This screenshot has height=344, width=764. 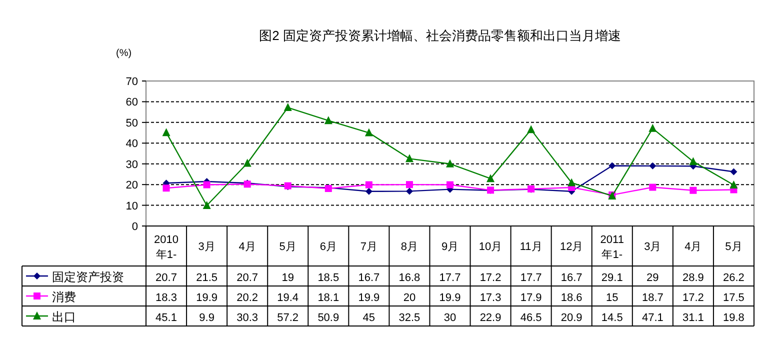 I want to click on data-label: 22.9, so click(x=491, y=318).